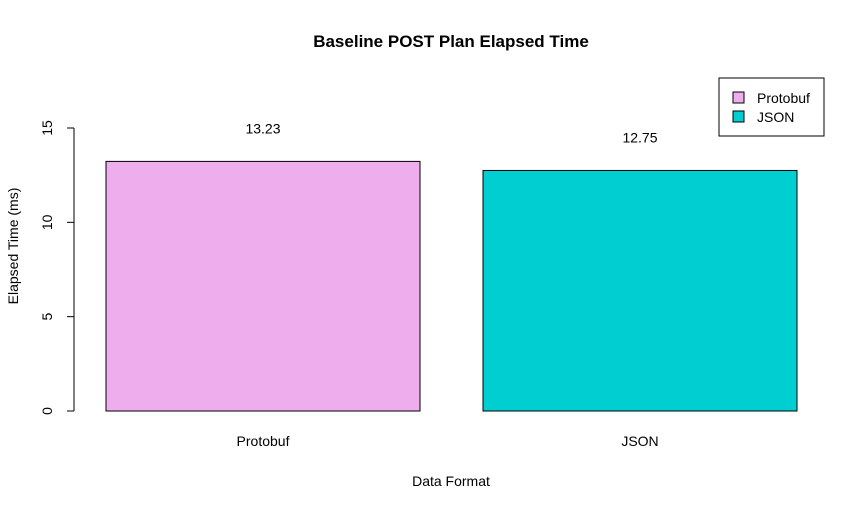  What do you see at coordinates (451, 41) in the screenshot?
I see `chart-title: Baseline POST Plan Elapsed Time` at bounding box center [451, 41].